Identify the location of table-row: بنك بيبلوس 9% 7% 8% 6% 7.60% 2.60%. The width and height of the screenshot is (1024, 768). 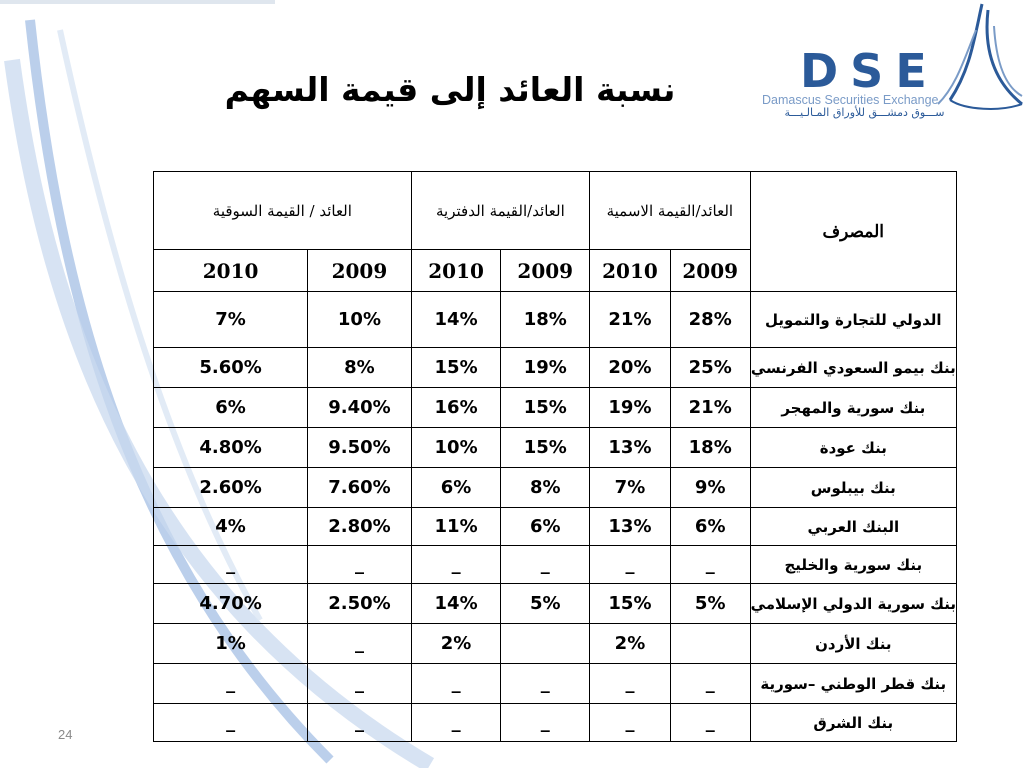
(555, 487).